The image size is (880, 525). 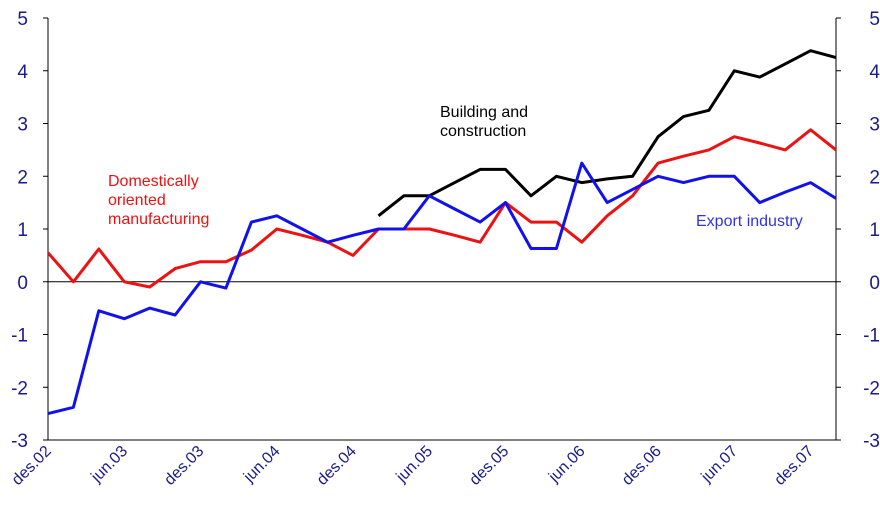 I want to click on y-tick-label: -1, so click(x=19, y=336).